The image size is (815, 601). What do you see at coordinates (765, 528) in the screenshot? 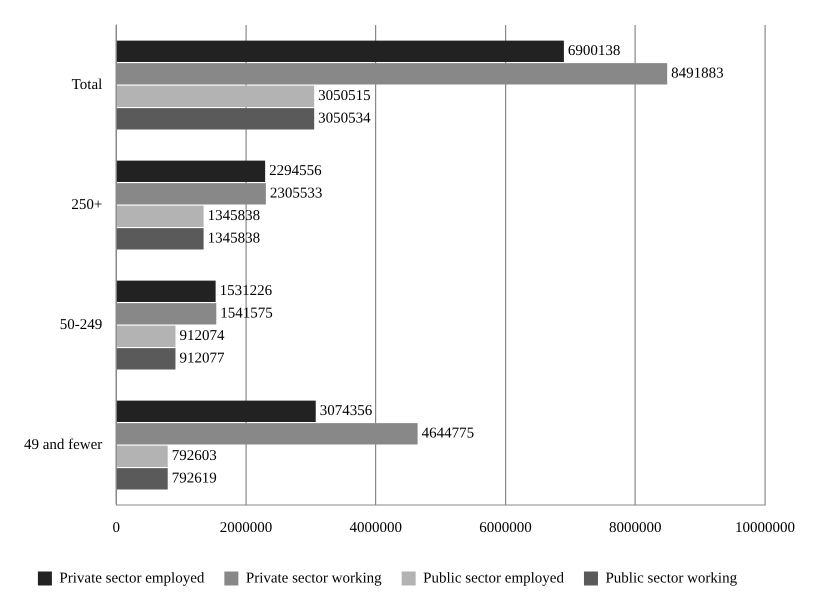
I see `x-tick-label: 10000000` at bounding box center [765, 528].